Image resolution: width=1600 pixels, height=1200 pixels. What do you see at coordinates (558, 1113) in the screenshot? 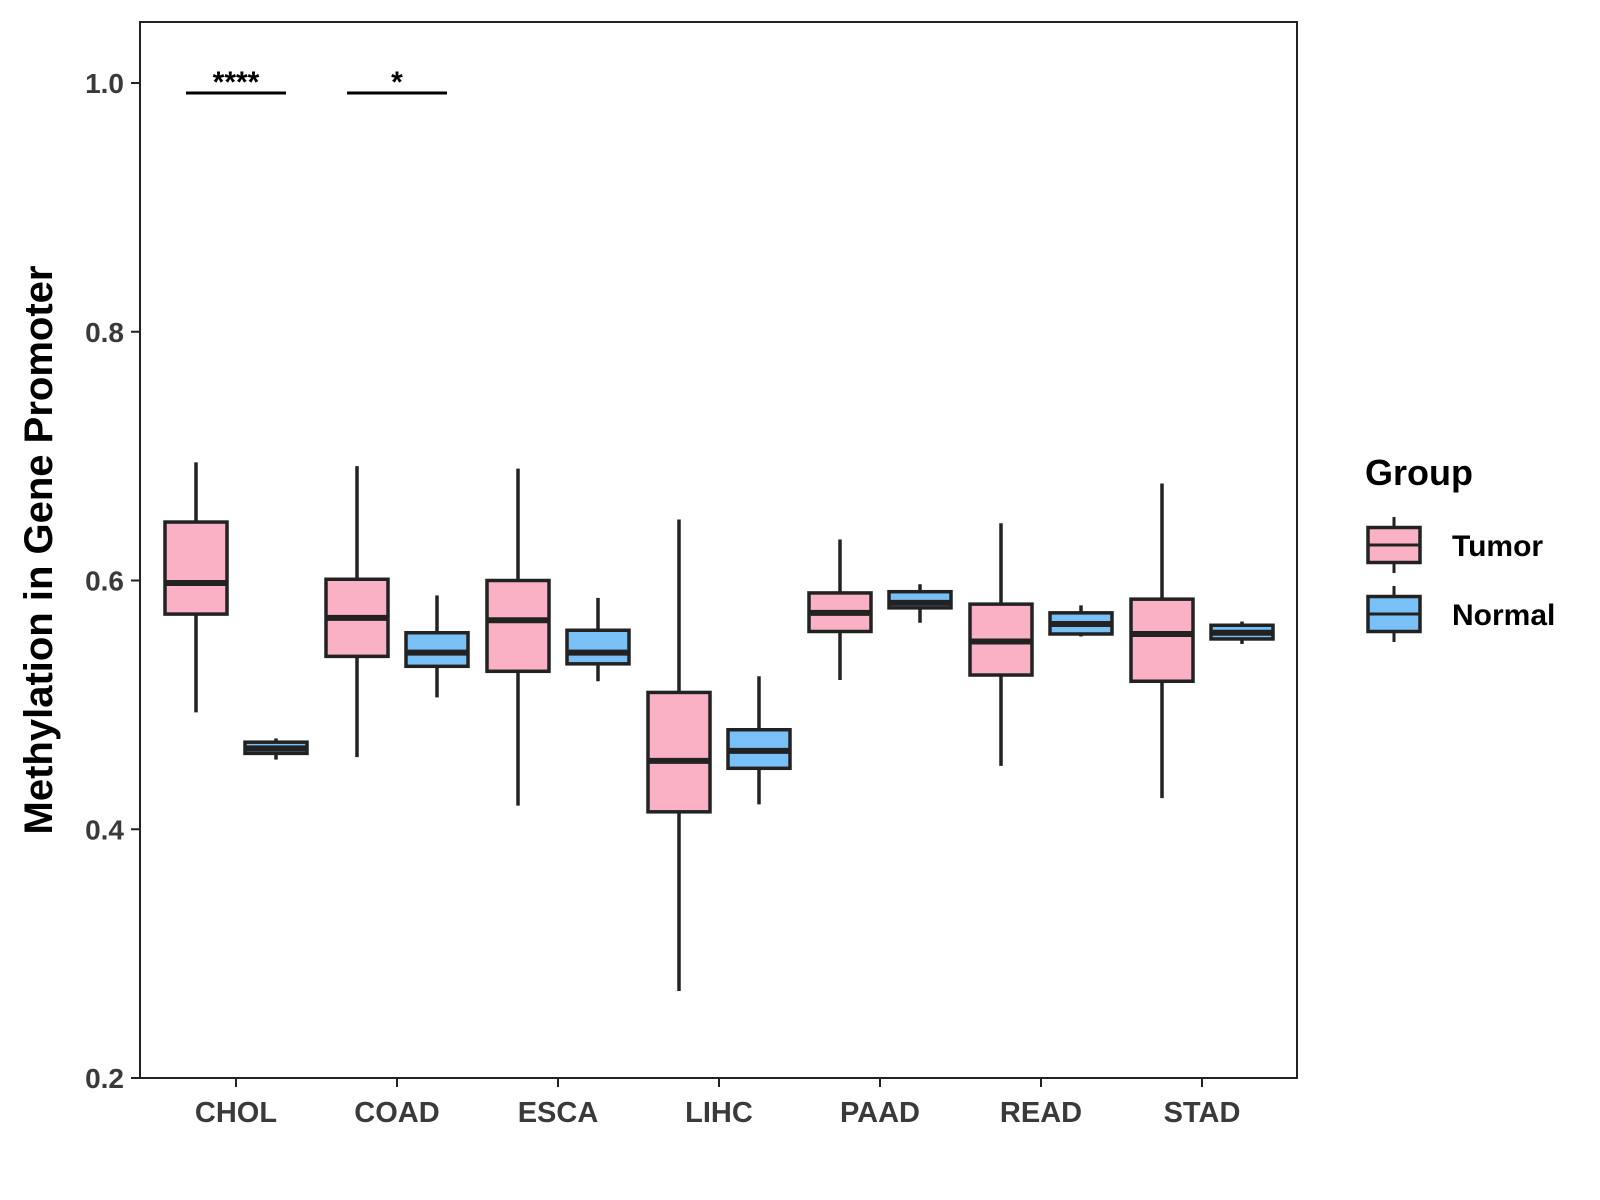
I see `x-tick-label: ESCA` at bounding box center [558, 1113].